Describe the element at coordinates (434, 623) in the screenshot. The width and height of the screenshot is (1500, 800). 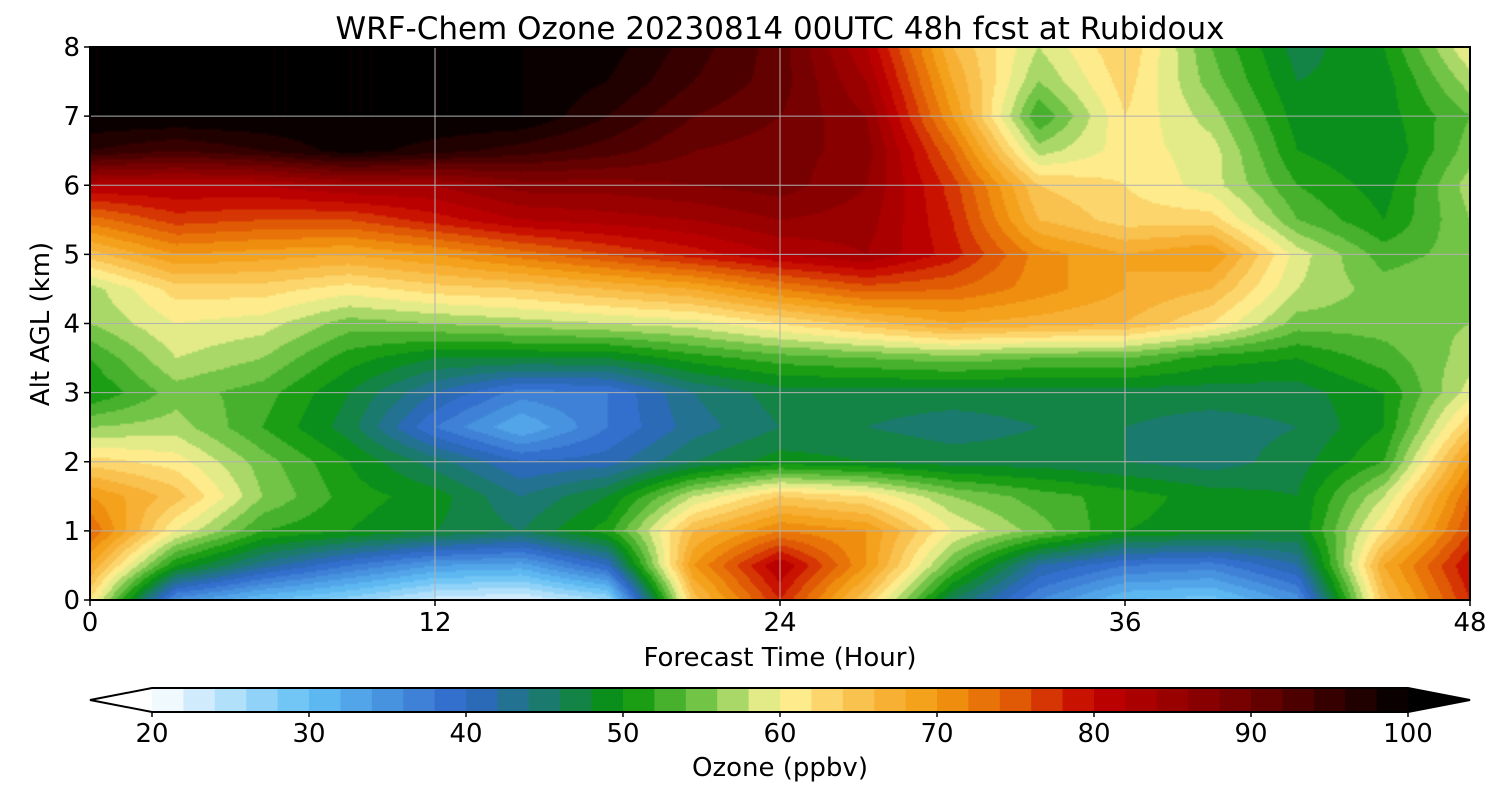
I see `x-tick-label: 12` at that location.